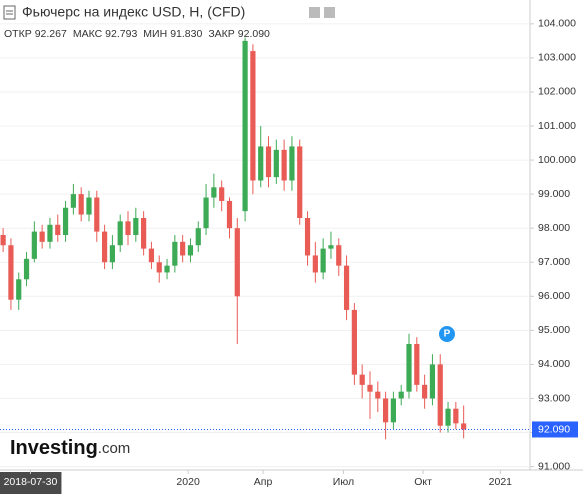  What do you see at coordinates (18, 34) in the screenshot?
I see `ohlc-name: ОТКР` at bounding box center [18, 34].